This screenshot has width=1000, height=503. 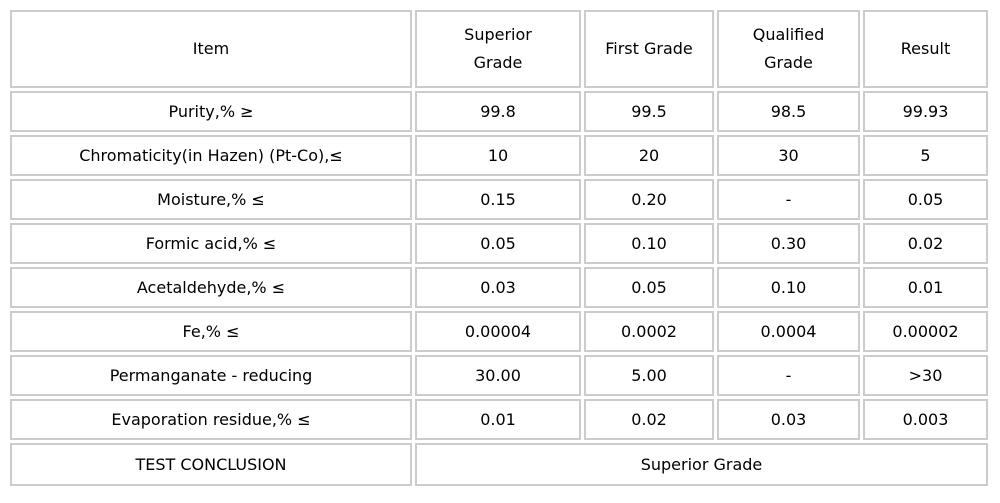 I want to click on value-cell: 0.0004, so click(x=788, y=331).